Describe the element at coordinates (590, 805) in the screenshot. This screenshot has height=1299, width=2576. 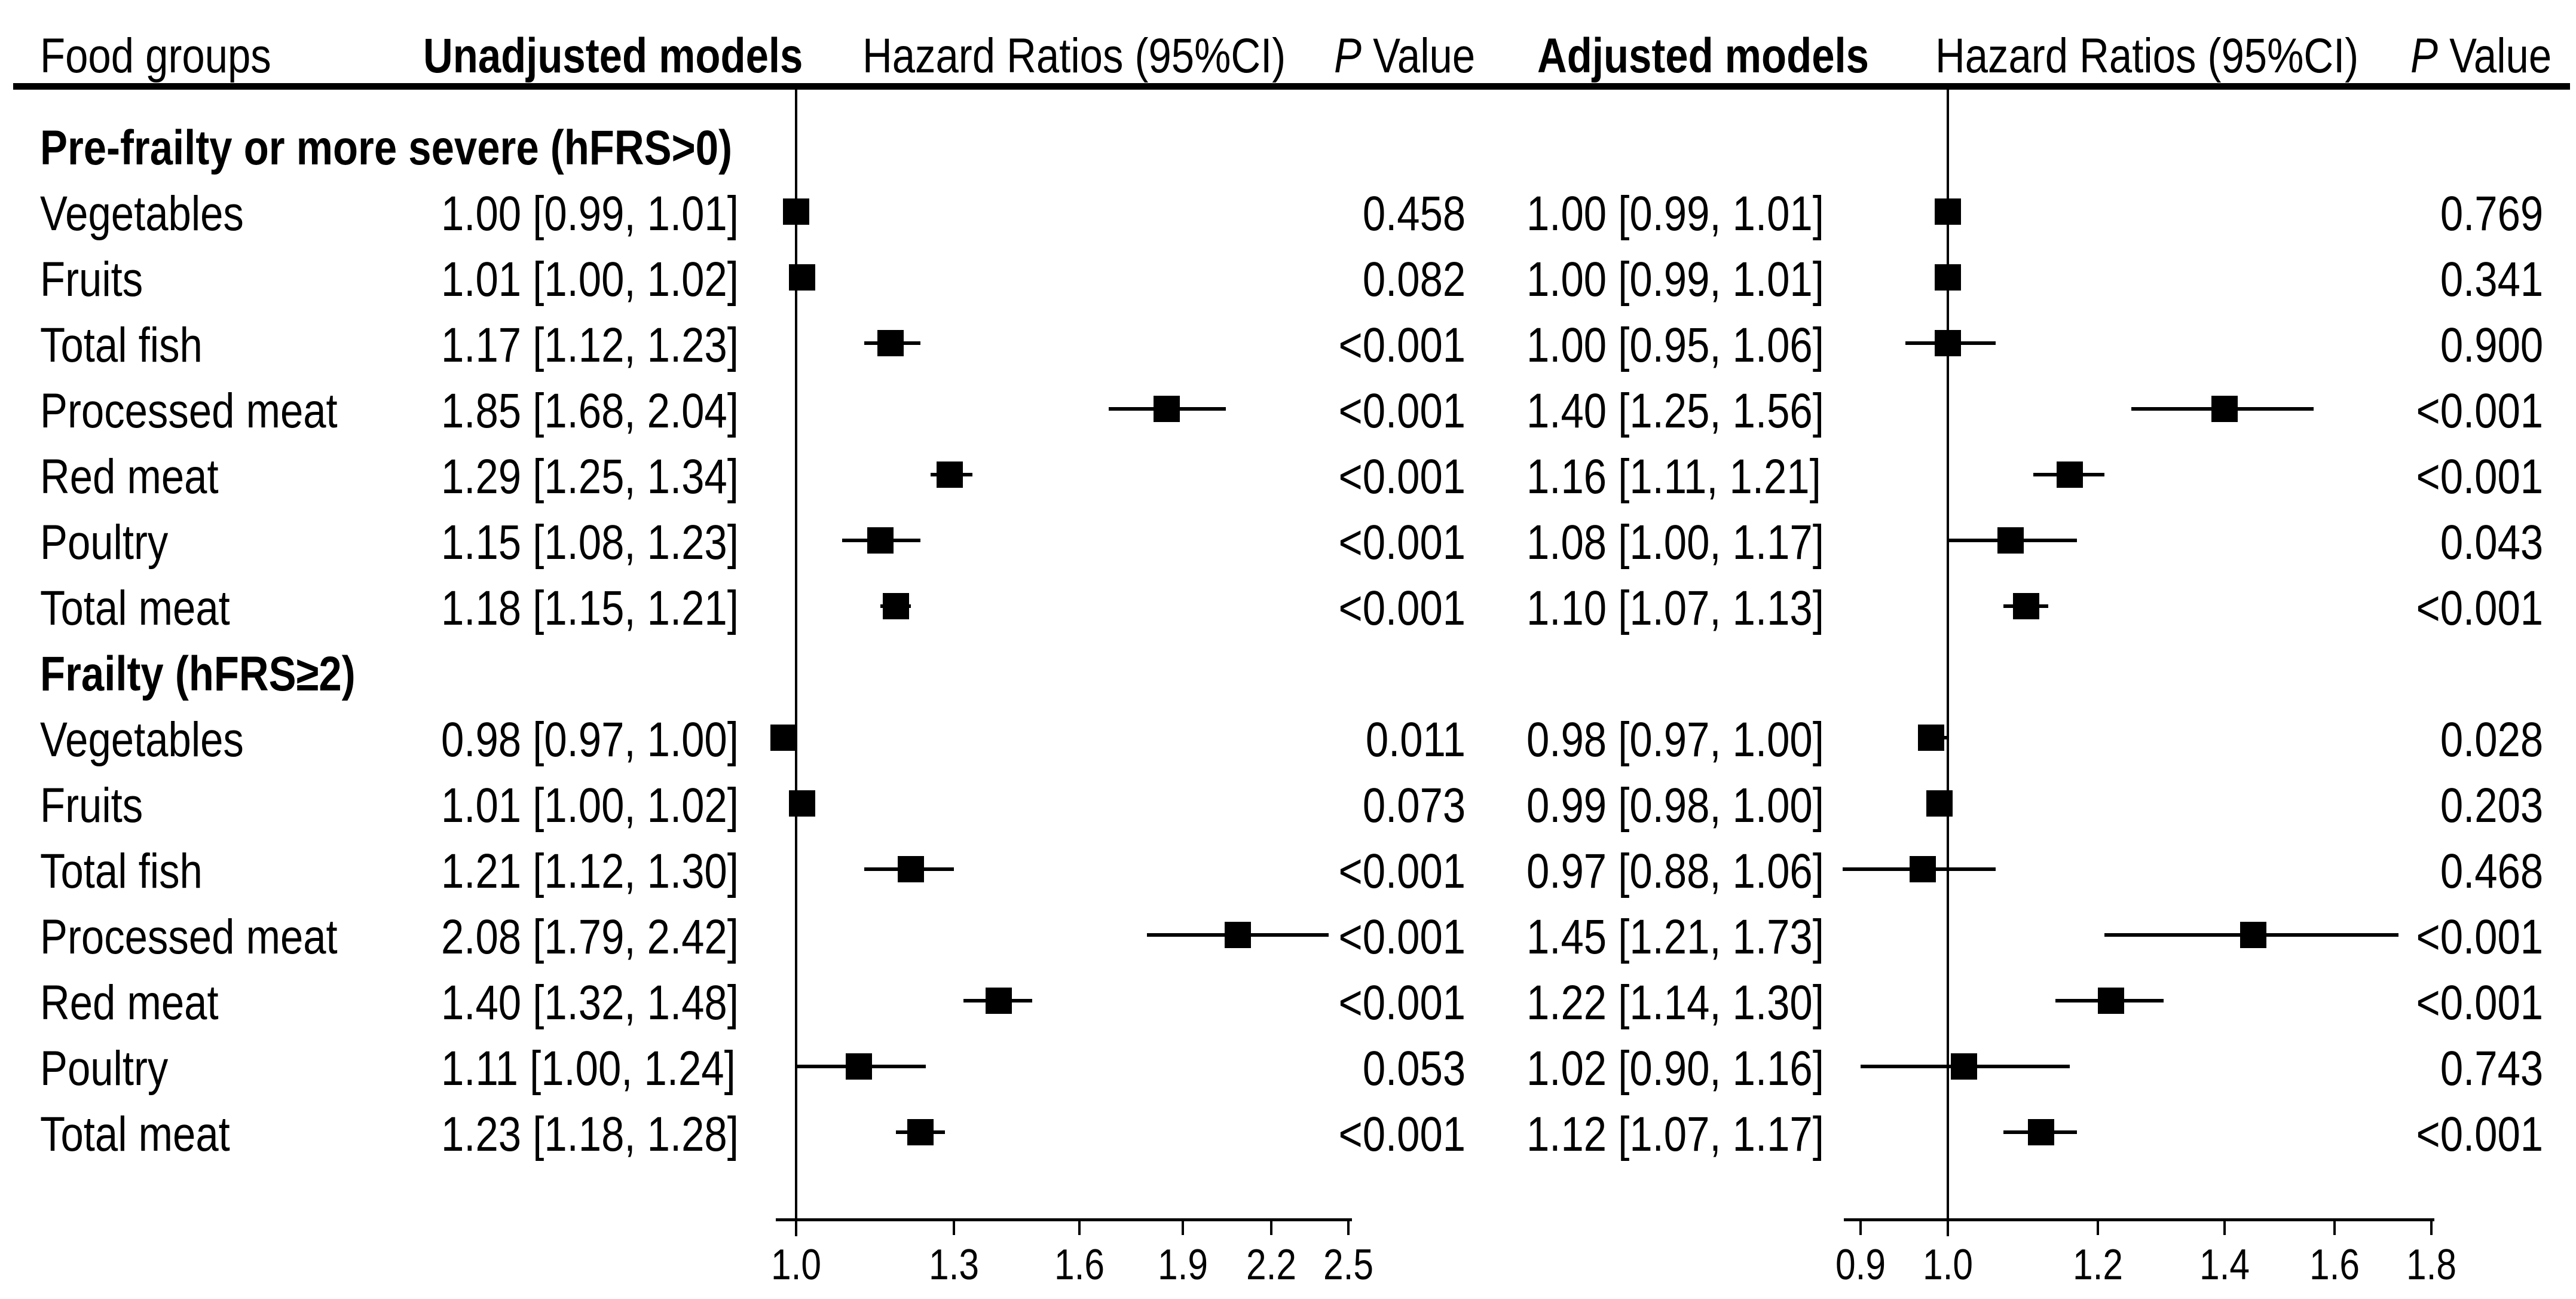
I see `unadjusted-hr-ci-text: 1.01 [1.00, 1.02]` at that location.